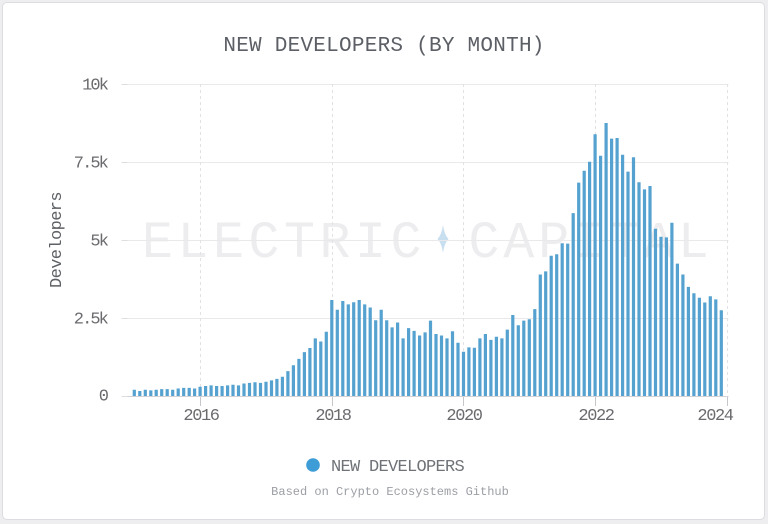 Image resolution: width=768 pixels, height=524 pixels. Describe the element at coordinates (715, 416) in the screenshot. I see `svg-text: 2024` at that location.